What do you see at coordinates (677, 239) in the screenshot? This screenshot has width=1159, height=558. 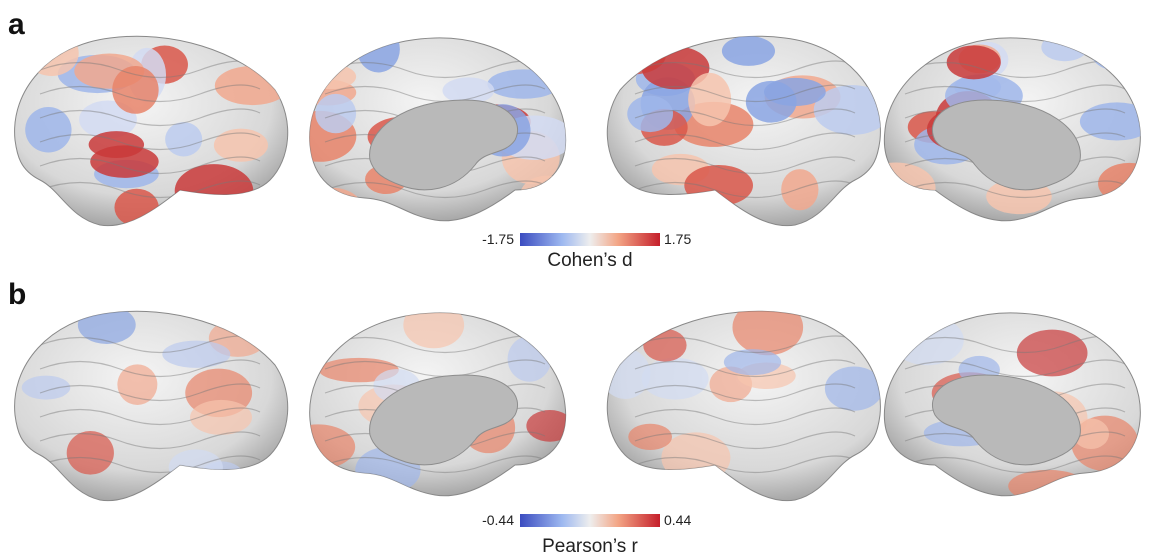 I see `colorbar-max: 1.75` at bounding box center [677, 239].